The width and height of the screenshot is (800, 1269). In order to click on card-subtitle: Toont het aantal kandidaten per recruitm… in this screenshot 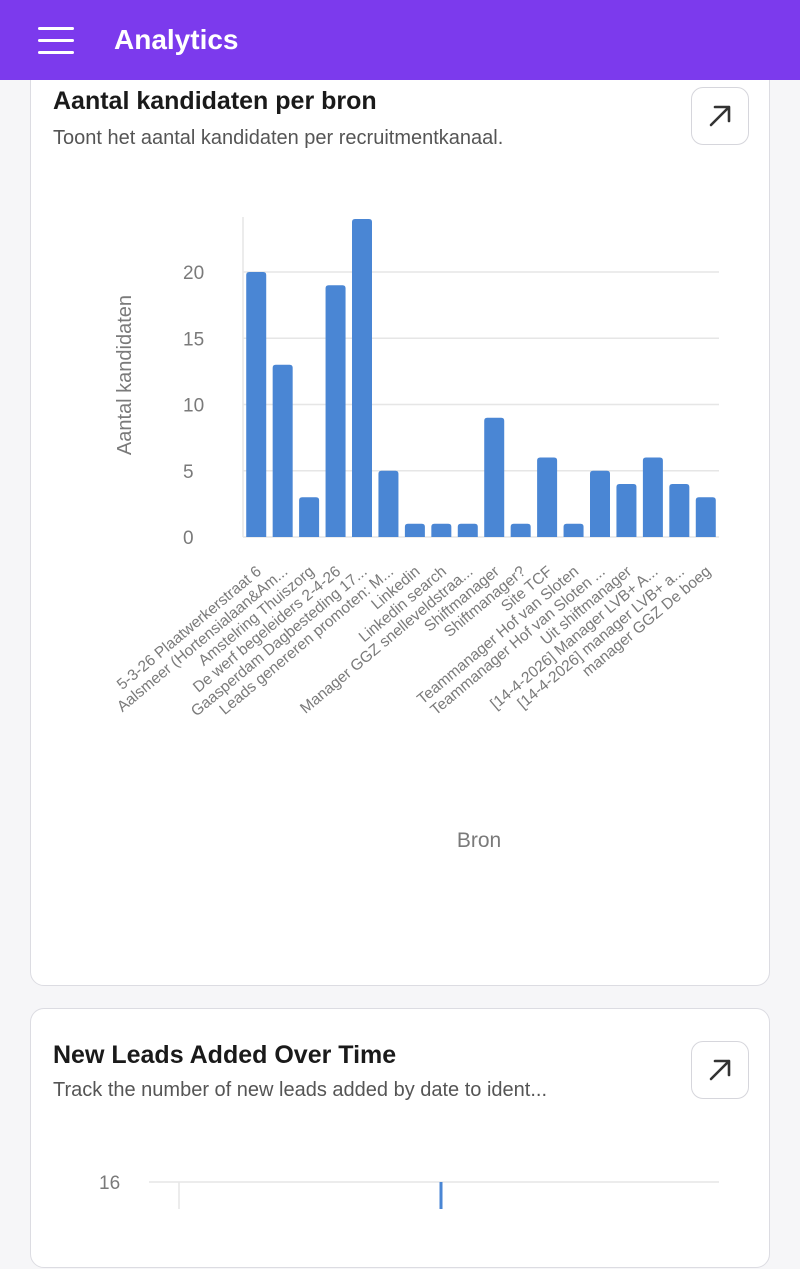, I will do `click(278, 138)`.